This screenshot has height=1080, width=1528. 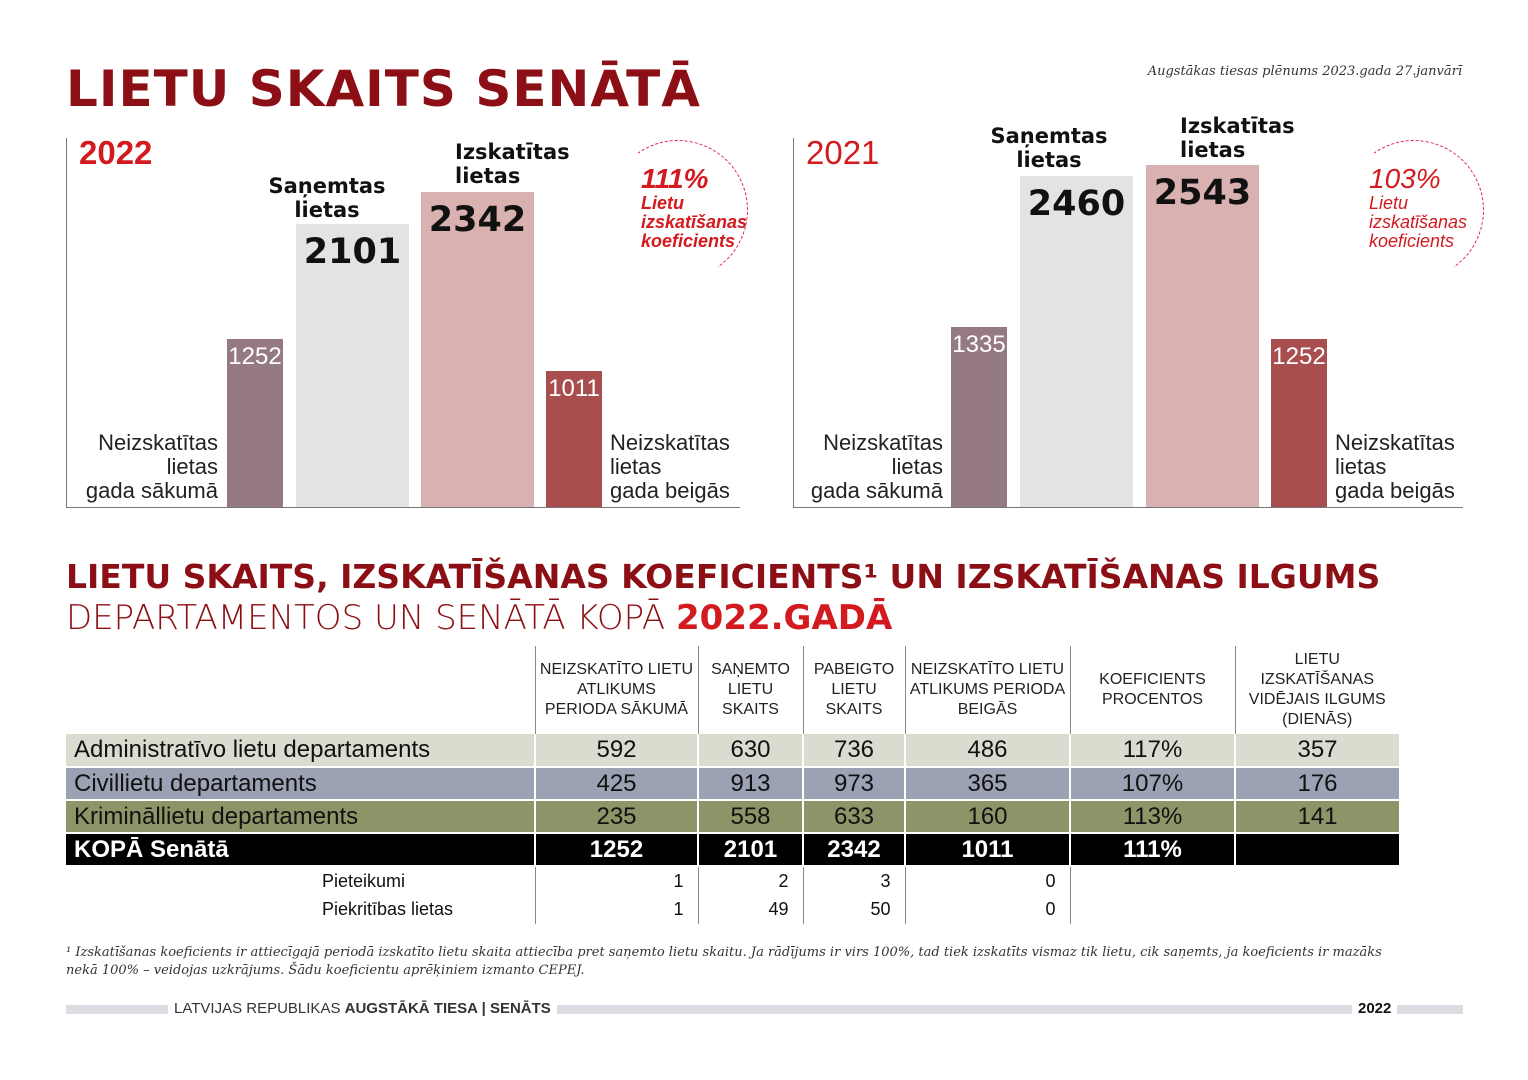 What do you see at coordinates (1202, 192) in the screenshot?
I see `bar-value: 2543` at bounding box center [1202, 192].